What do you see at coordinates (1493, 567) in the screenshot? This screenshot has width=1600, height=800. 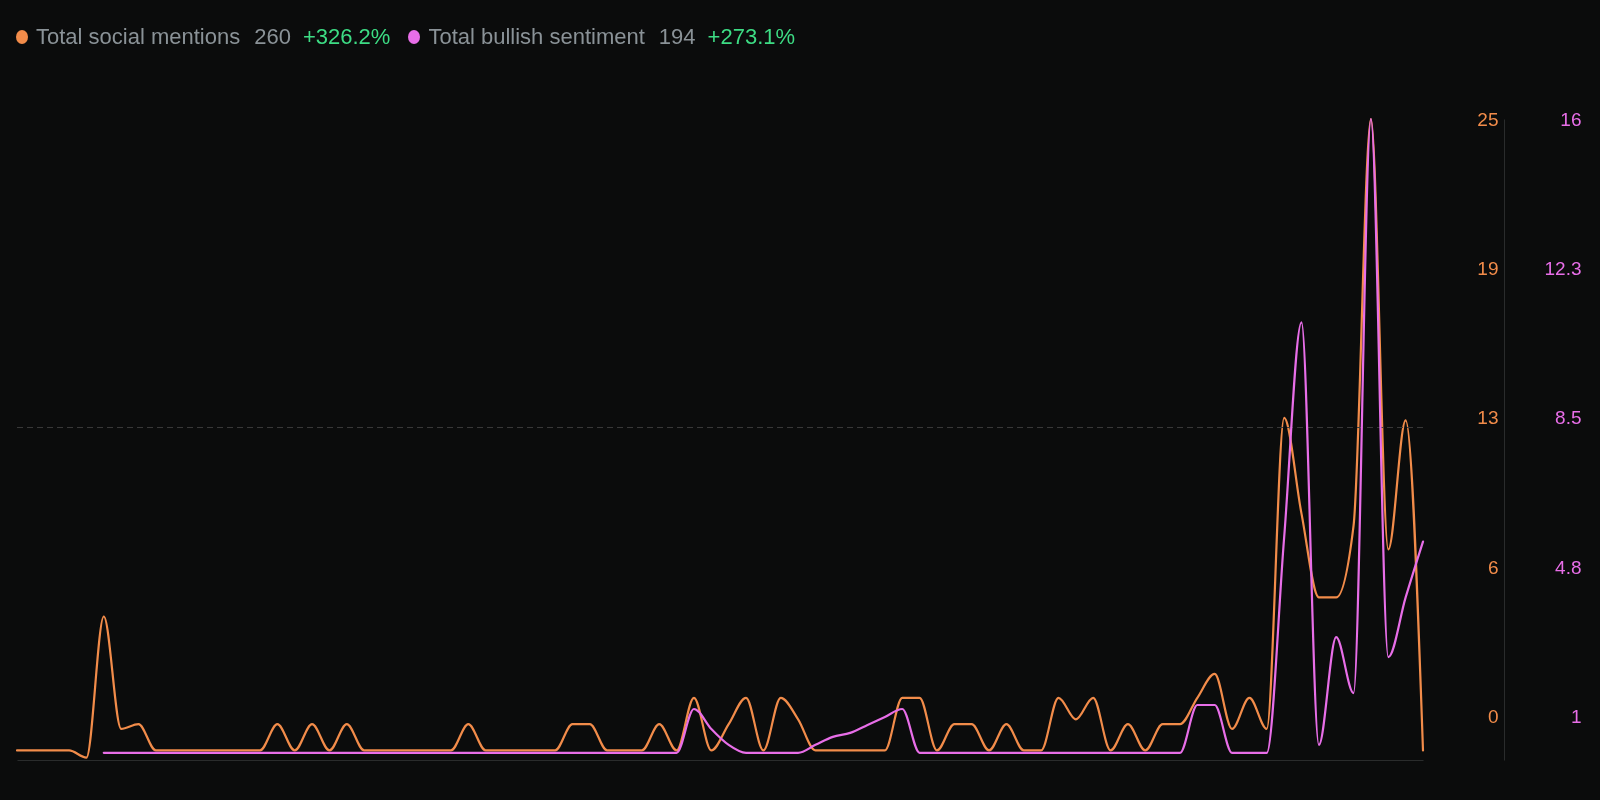 I see `y-tick-label: 6` at bounding box center [1493, 567].